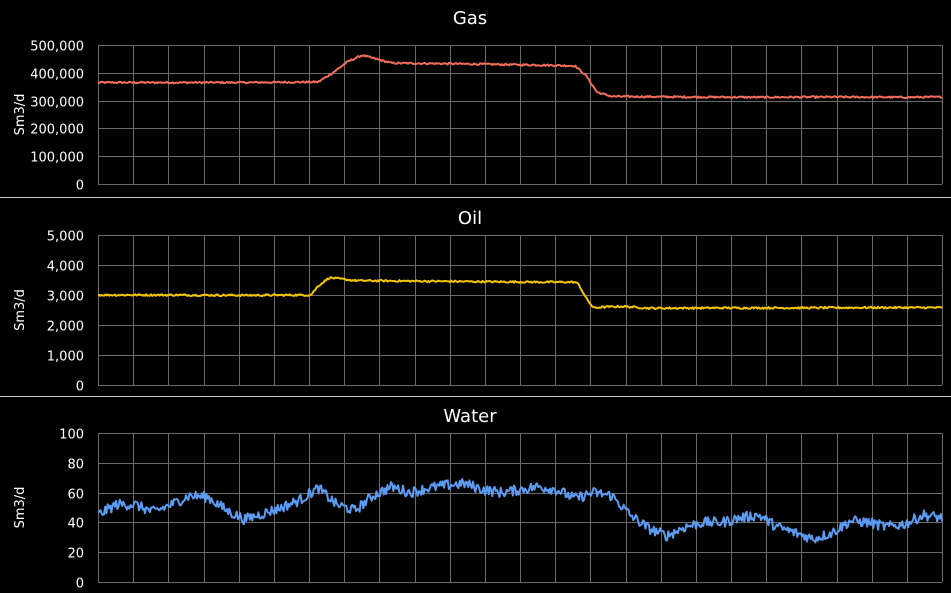 This screenshot has width=951, height=593. Describe the element at coordinates (519, 76) in the screenshot. I see `gas-series-line` at that location.